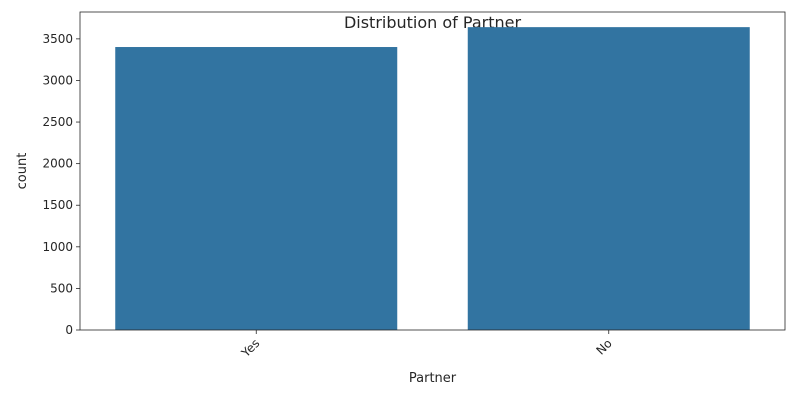 The height and width of the screenshot is (400, 800). I want to click on y-tick-label: 1500, so click(57, 205).